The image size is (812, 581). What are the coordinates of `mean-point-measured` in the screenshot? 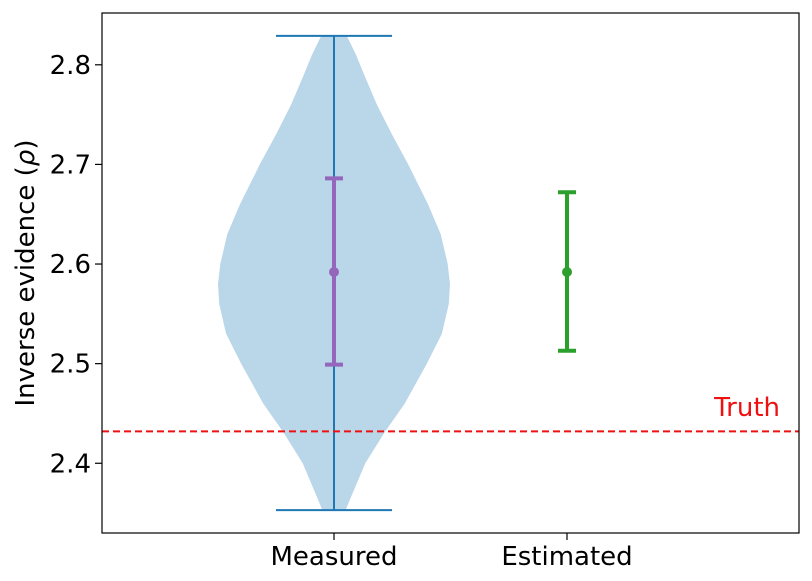 It's located at (334, 272).